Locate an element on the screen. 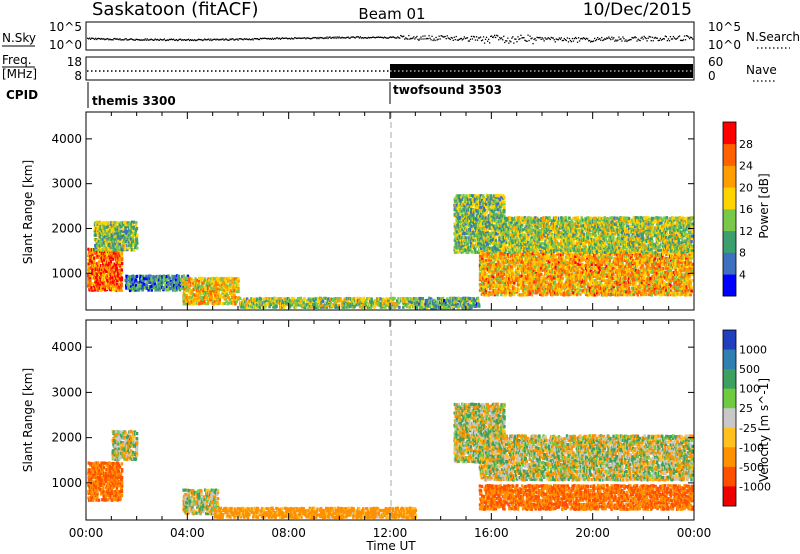  freq-label: Freq. is located at coordinates (17, 60).